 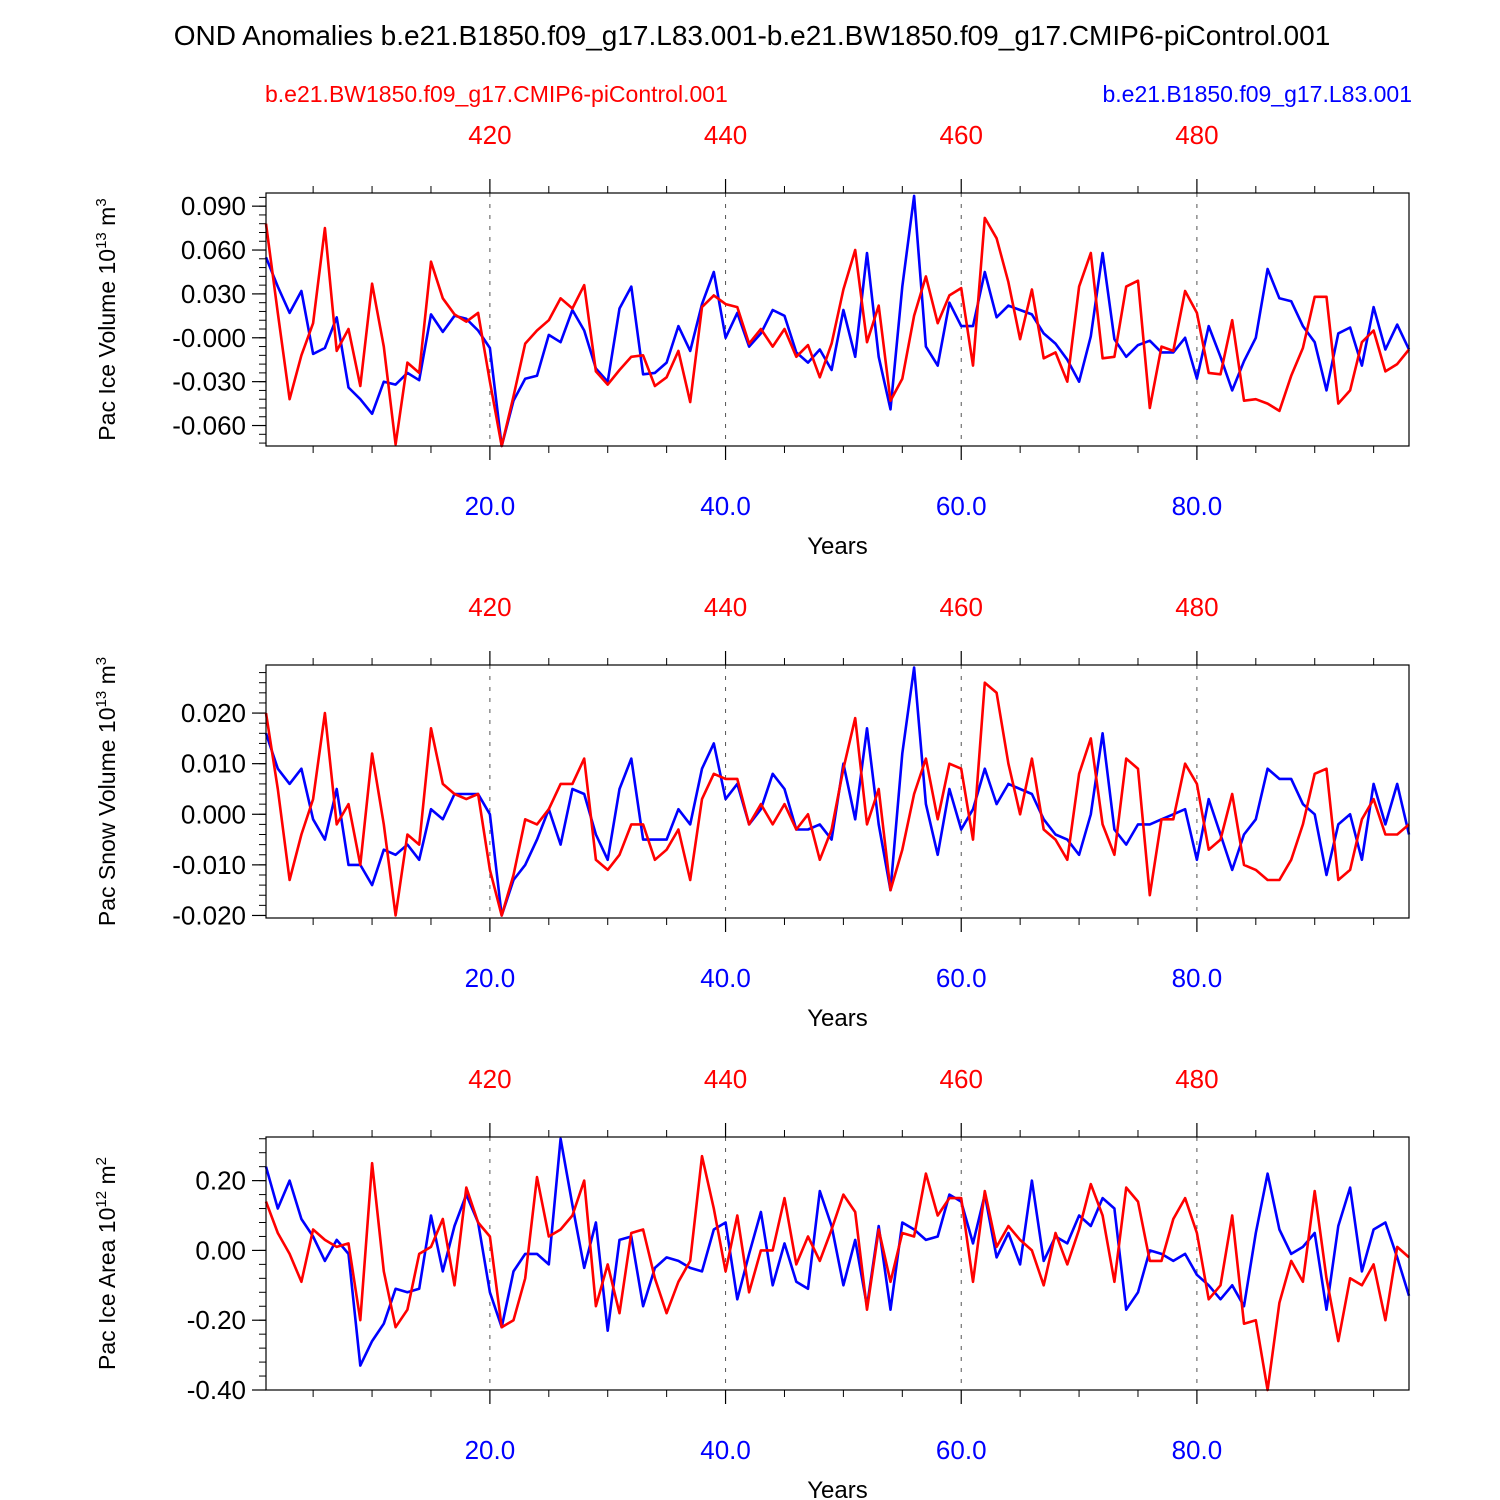 What do you see at coordinates (220, 1250) in the screenshot?
I see `y-tick-label: 0.00` at bounding box center [220, 1250].